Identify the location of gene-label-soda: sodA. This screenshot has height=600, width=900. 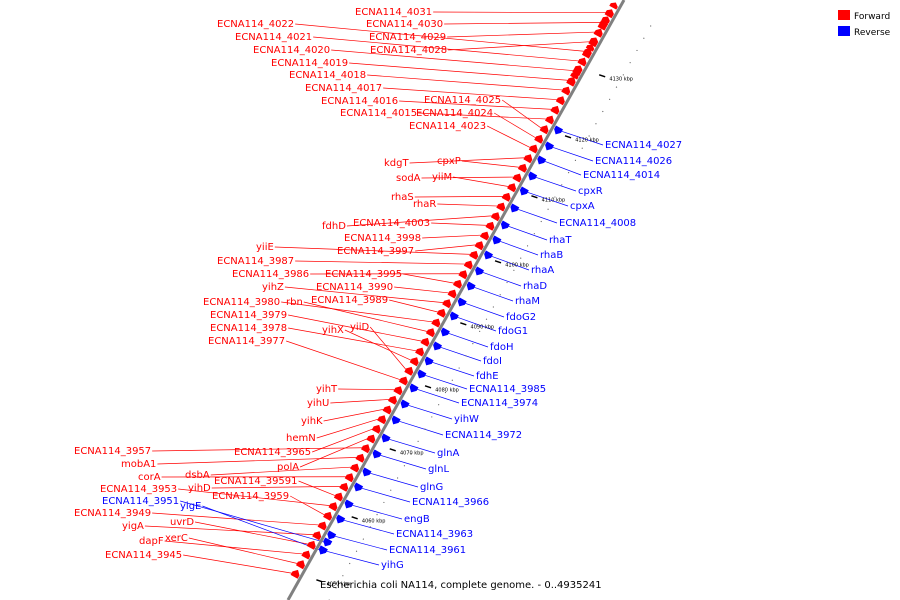
(408, 178).